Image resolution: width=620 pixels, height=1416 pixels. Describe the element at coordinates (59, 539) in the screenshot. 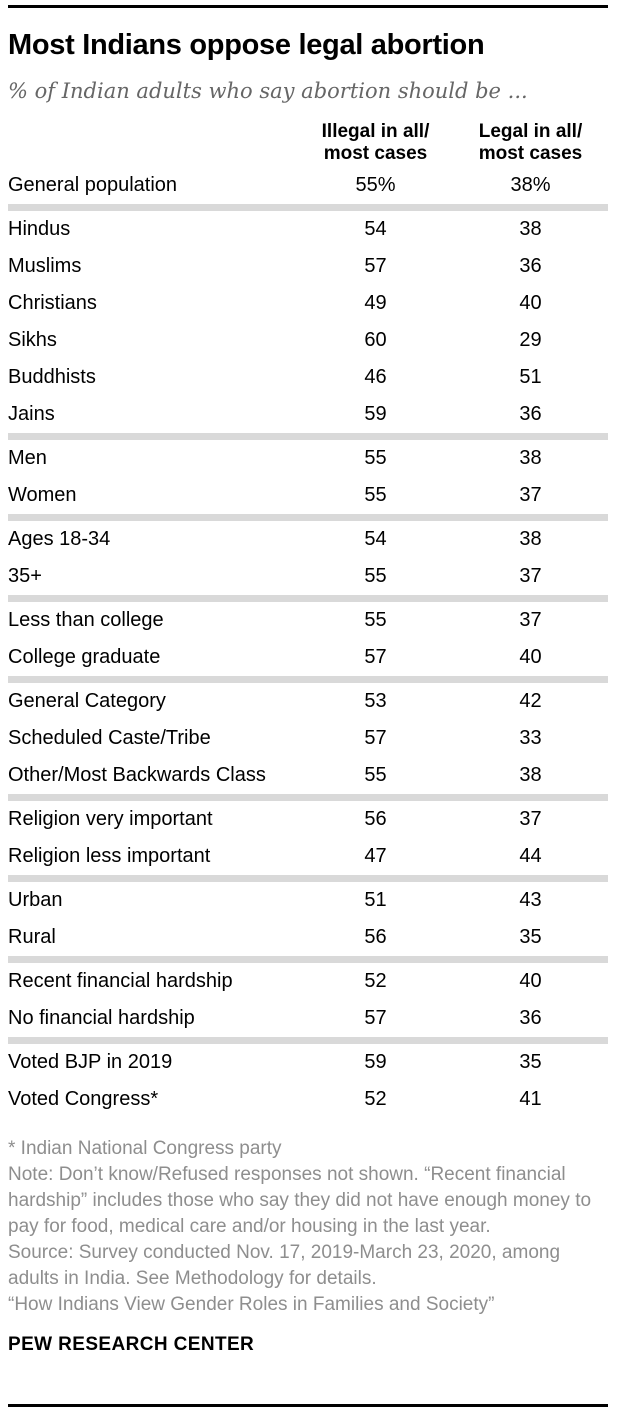

I see `row-label: Ages 18-34` at that location.